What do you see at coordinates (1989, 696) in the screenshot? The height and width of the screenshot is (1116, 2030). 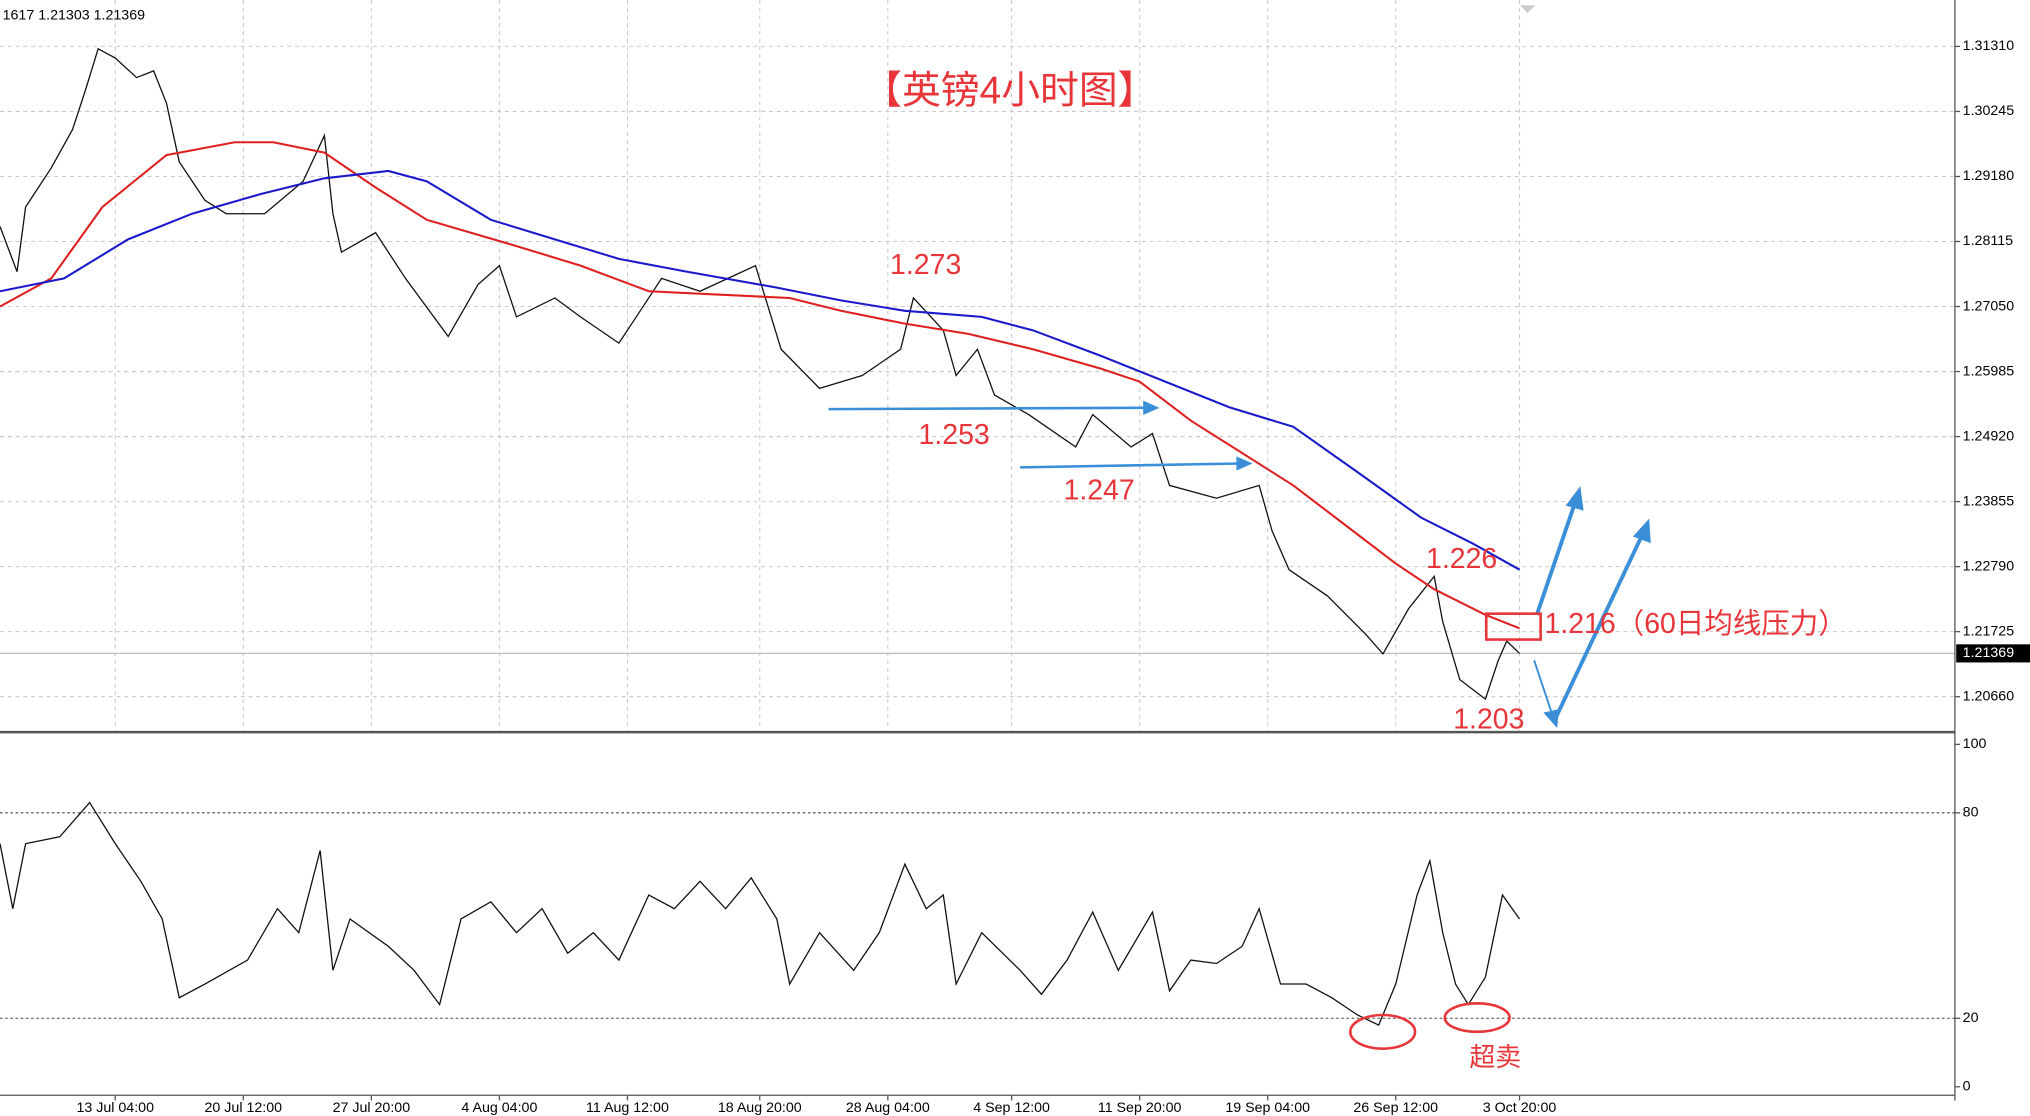 I see `y-tick-label: 1.20660` at bounding box center [1989, 696].